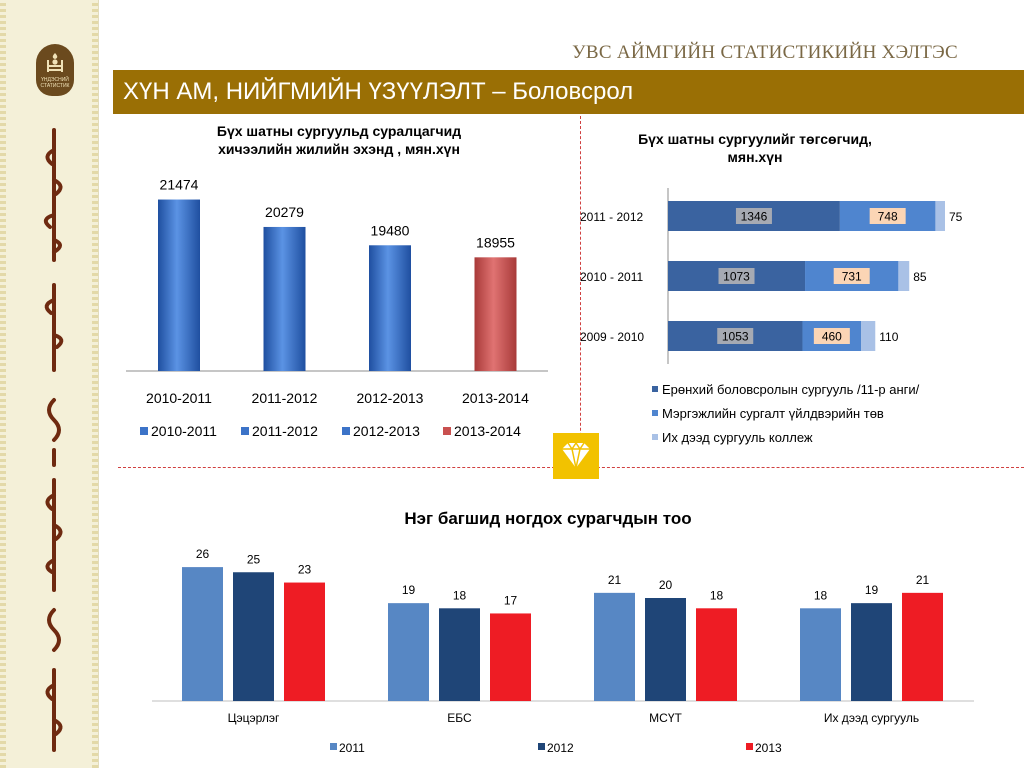  I want to click on decorative-sidebar: ҮНДЭСНИЙ СТАТИСТИК, so click(49, 384).